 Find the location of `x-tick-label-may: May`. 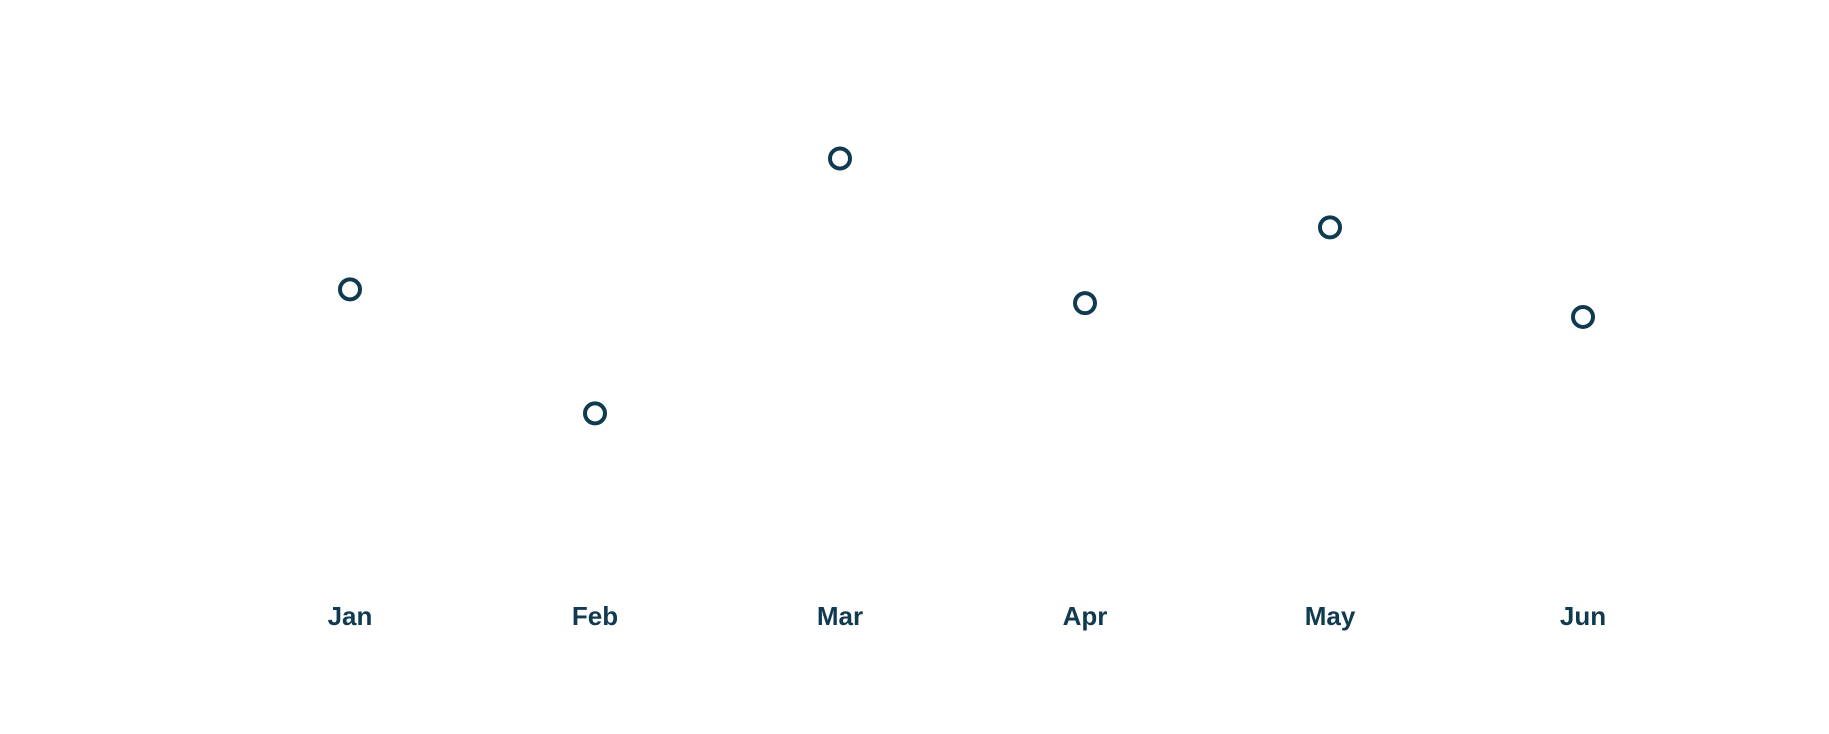

x-tick-label-may: May is located at coordinates (1330, 616).